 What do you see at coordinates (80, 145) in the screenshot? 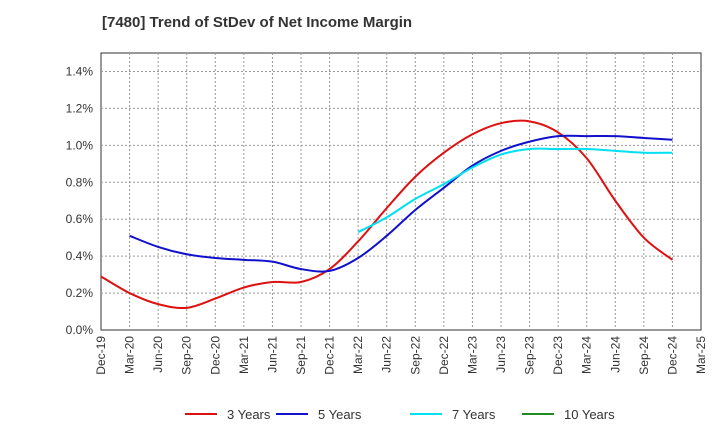
I see `y-tick-label: 1.0%` at bounding box center [80, 145].